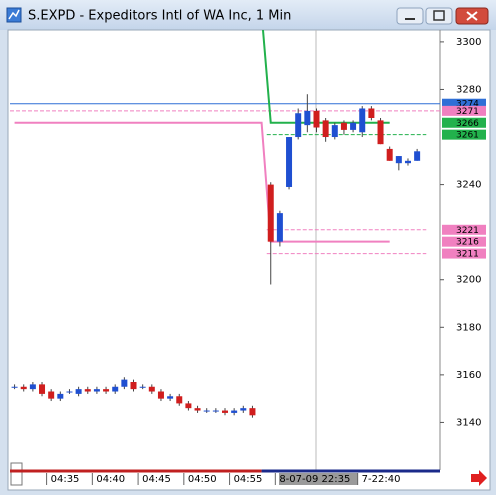 Image resolution: width=496 pixels, height=495 pixels. Describe the element at coordinates (467, 243) in the screenshot. I see `series-last-label: 3216` at that location.